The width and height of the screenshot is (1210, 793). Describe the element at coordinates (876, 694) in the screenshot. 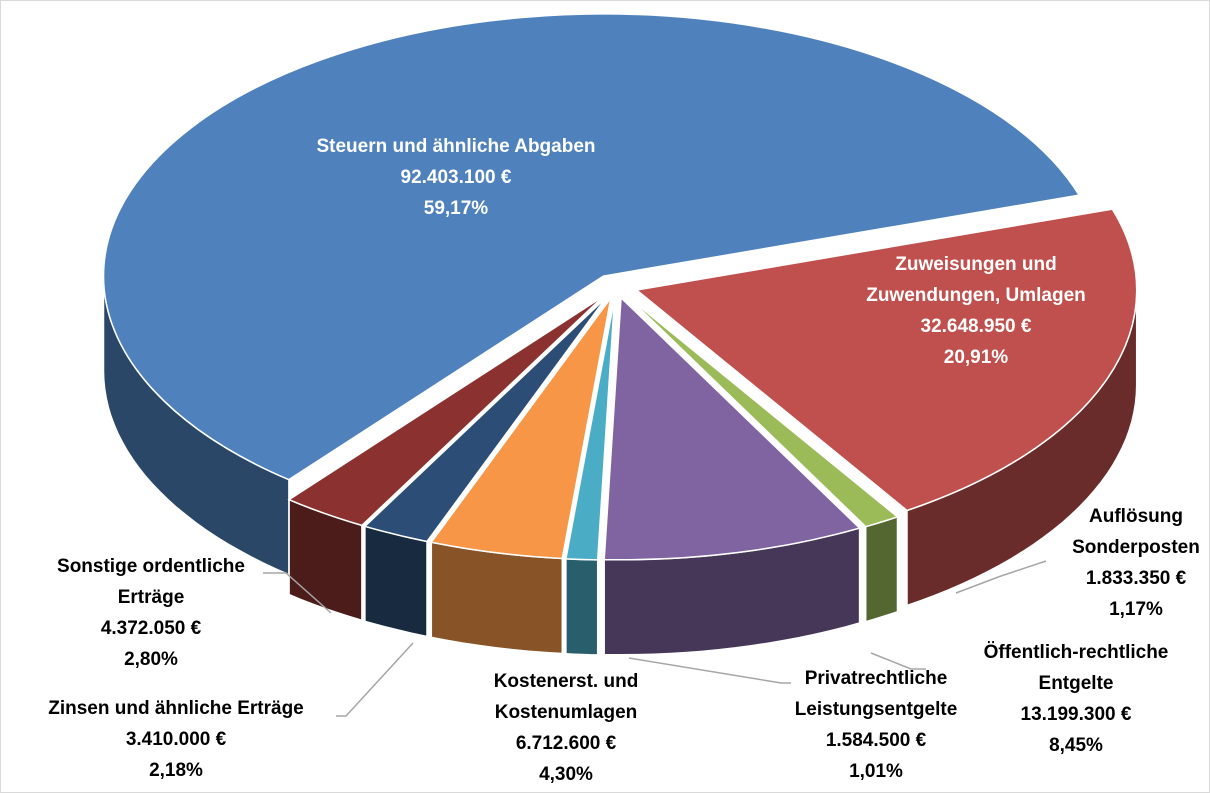

I see `label-name: Privatrechtliche Leistungsentgelte` at that location.